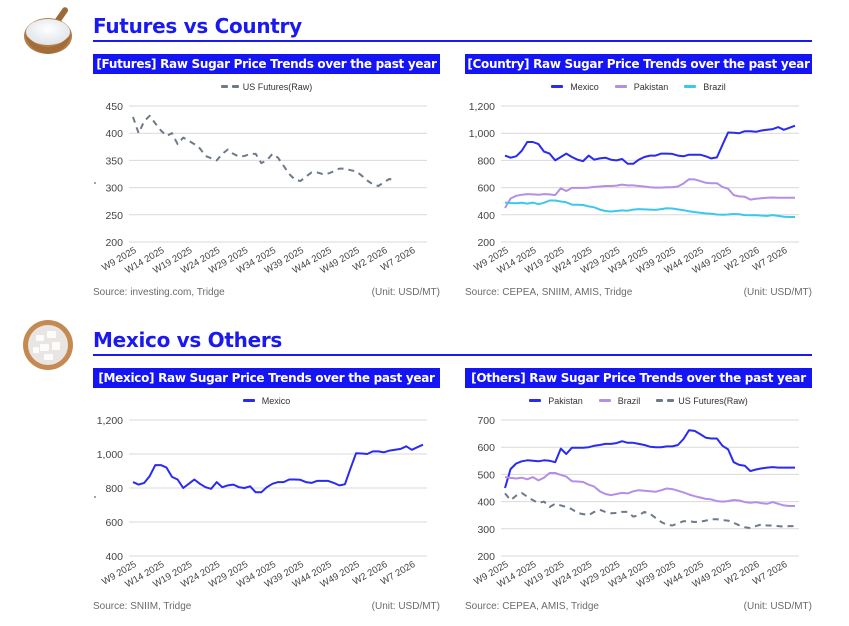 The height and width of the screenshot is (626, 849). Describe the element at coordinates (549, 292) in the screenshot. I see `source-note: Source: CEPEA, SNIIM, AMIS, Tridge` at that location.